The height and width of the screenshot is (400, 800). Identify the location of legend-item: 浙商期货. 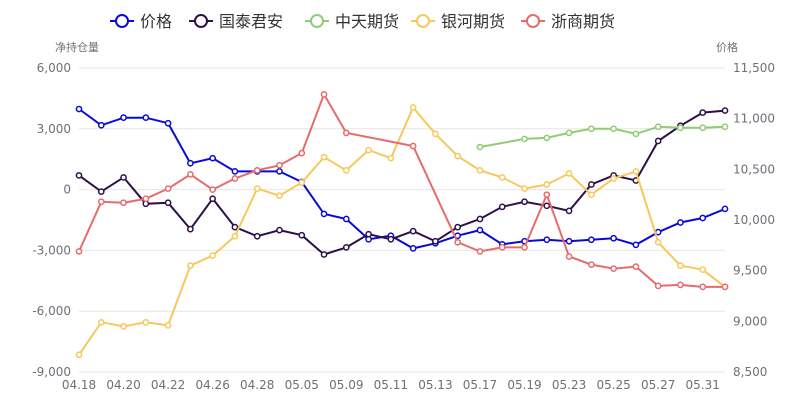
(568, 21).